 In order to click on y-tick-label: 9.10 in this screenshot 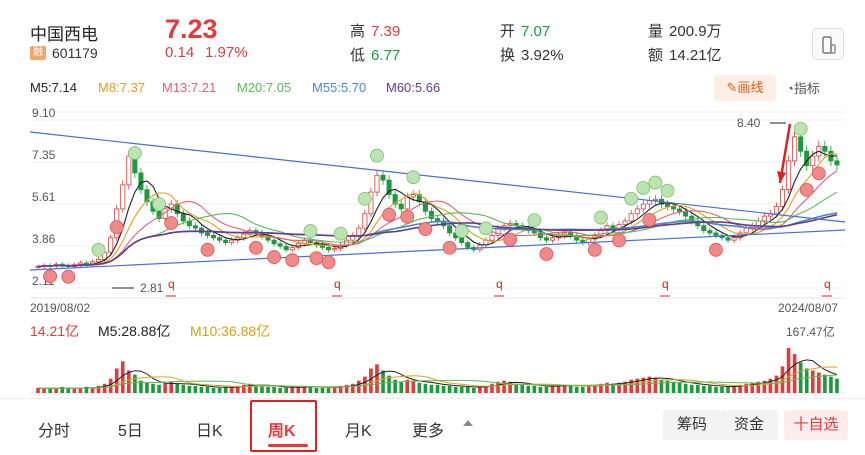, I will do `click(44, 114)`.